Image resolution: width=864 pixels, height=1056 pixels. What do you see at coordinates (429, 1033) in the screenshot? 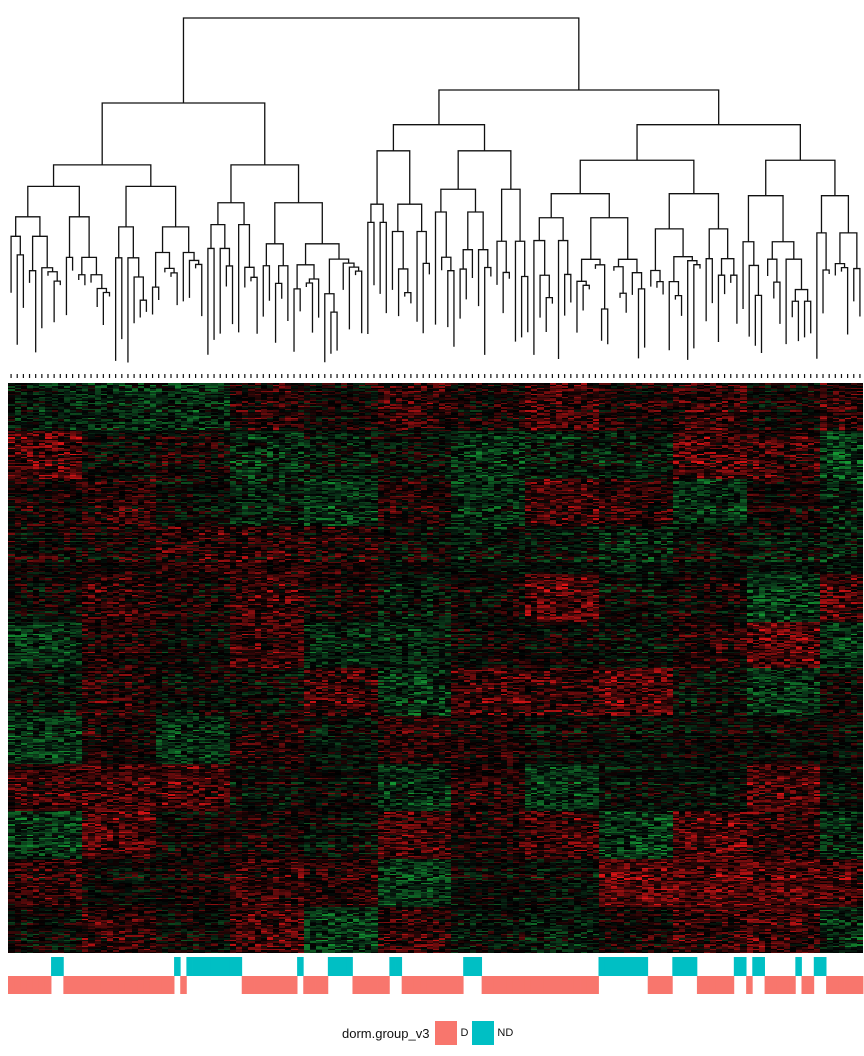
I see `annotation-legend: dorm.group_v3 D ND` at bounding box center [429, 1033].